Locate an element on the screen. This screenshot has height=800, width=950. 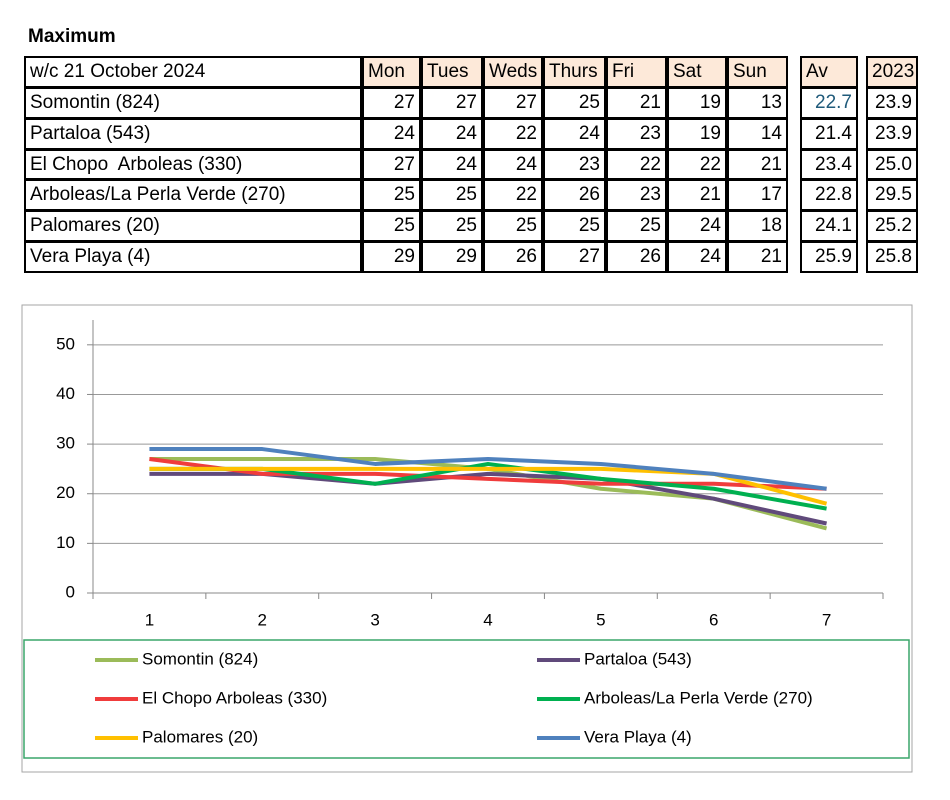
header-cell: Weds is located at coordinates (513, 72).